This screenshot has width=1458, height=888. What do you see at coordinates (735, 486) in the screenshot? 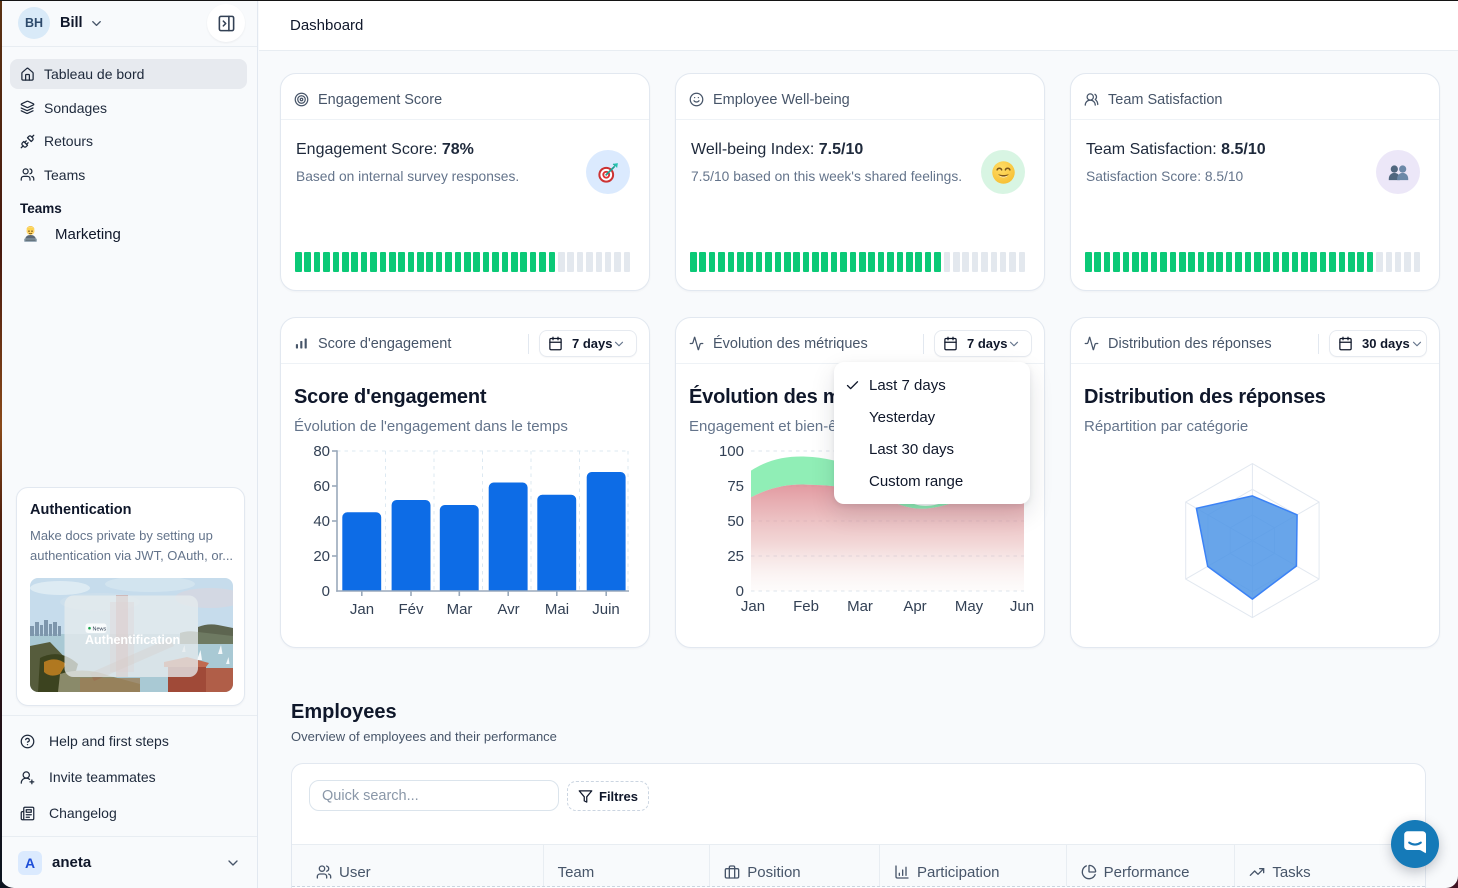
I see `svg-text: 75` at bounding box center [735, 486].